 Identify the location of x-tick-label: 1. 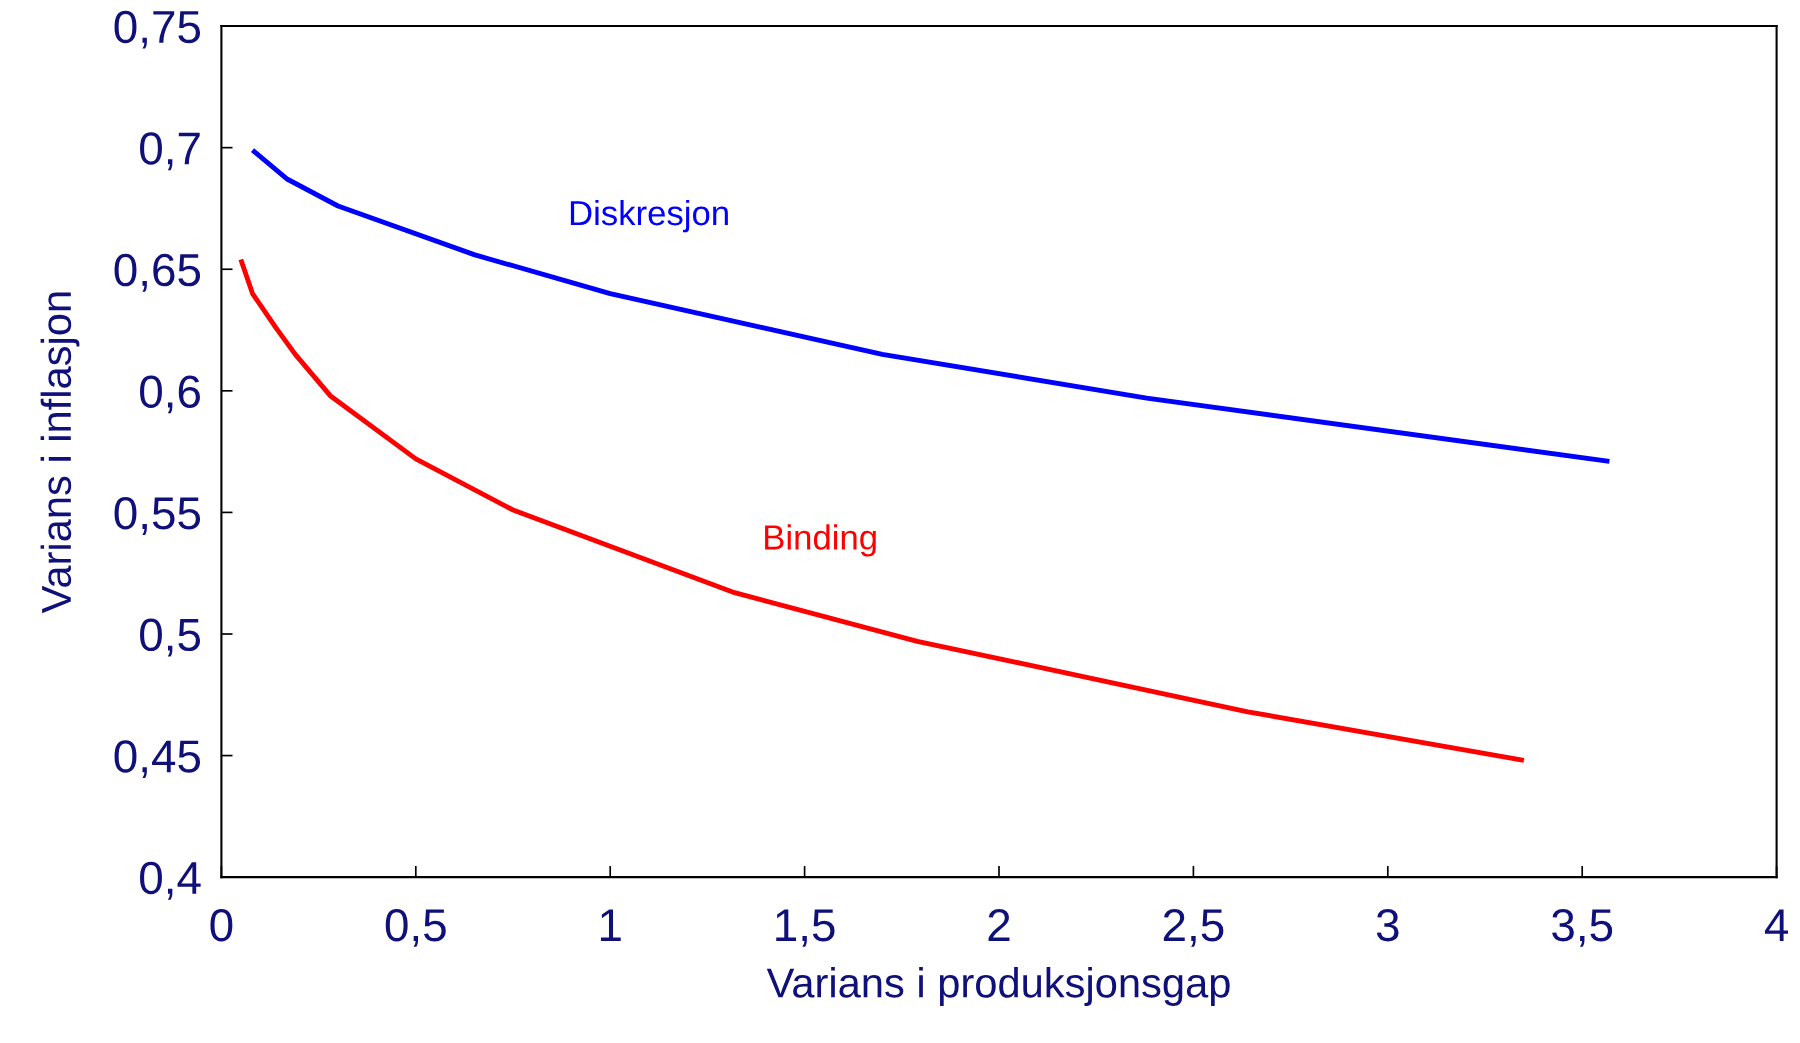
(610, 925).